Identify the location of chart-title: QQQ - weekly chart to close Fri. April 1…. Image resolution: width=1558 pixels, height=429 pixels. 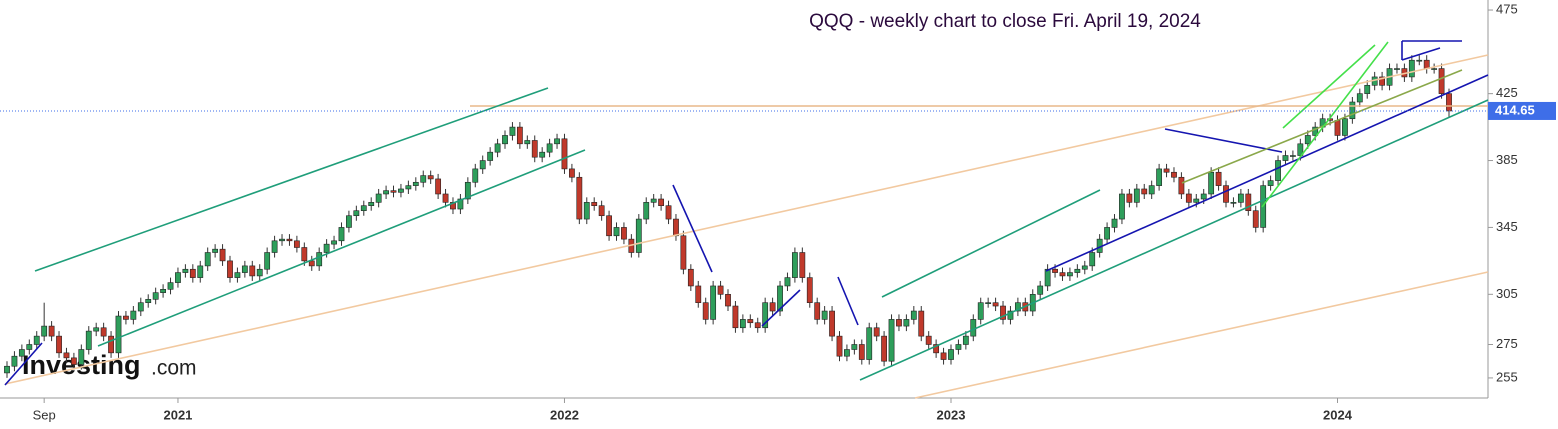
(1005, 21).